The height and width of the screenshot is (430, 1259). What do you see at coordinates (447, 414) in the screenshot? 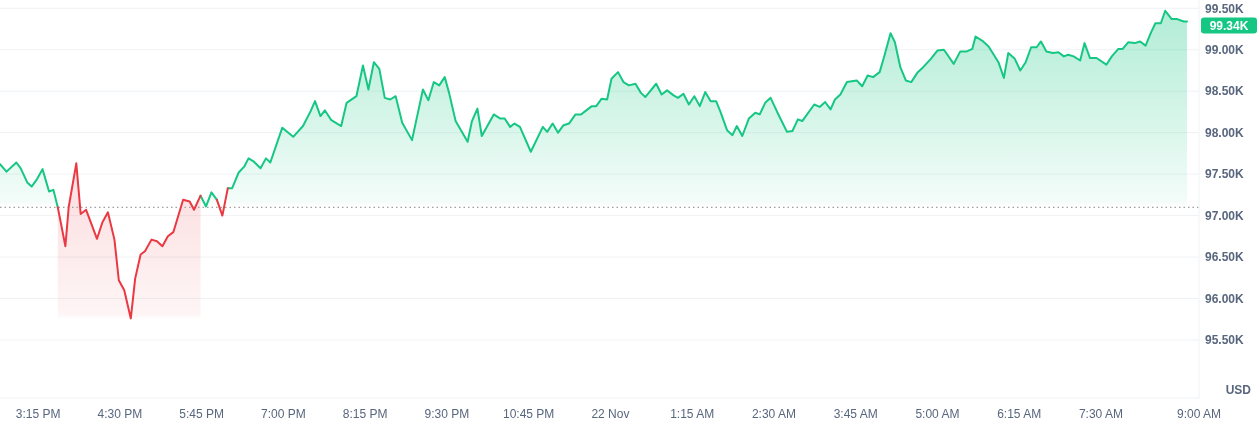
I see `x-tick-label: 9:30 PM` at bounding box center [447, 414].